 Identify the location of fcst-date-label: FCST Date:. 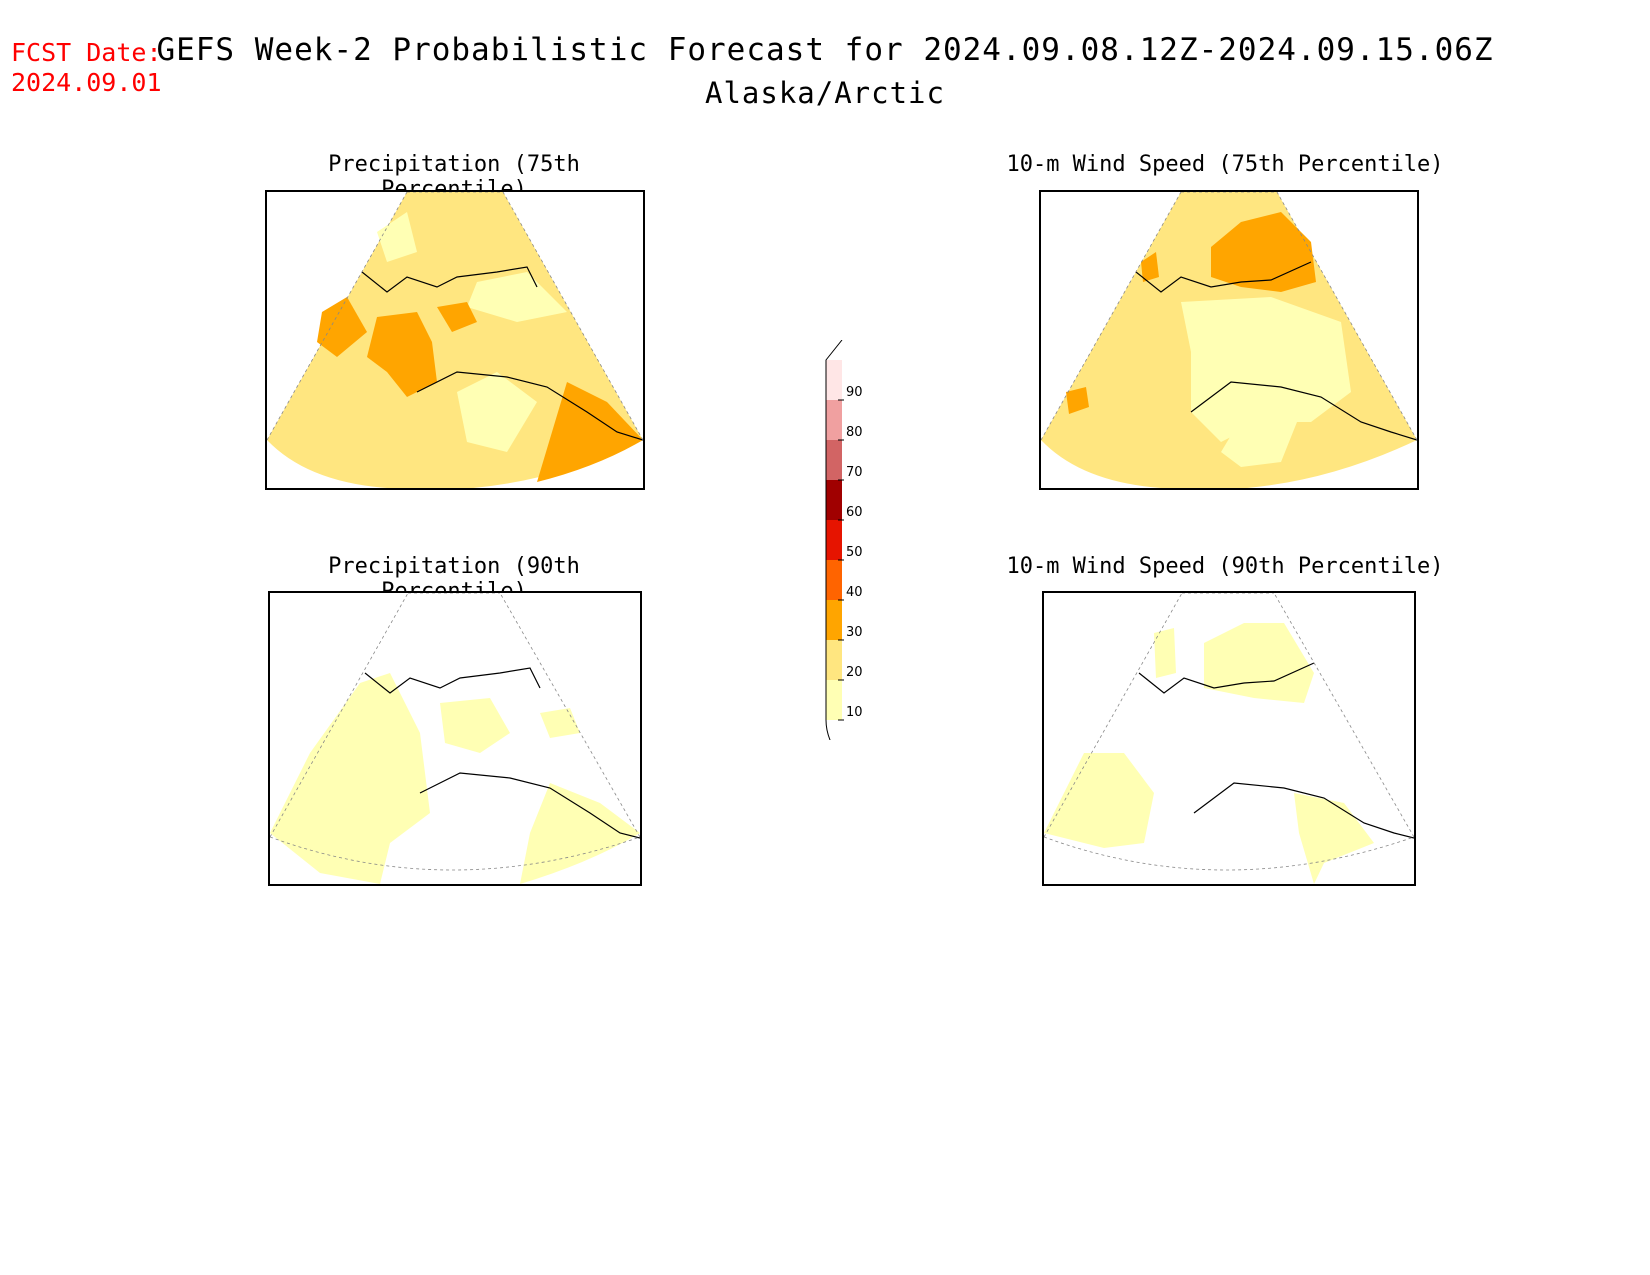
(86, 52).